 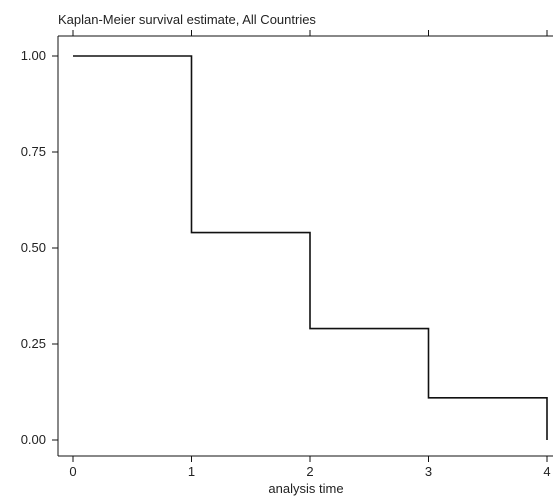 I want to click on y-tick-label: 0.75, so click(x=33, y=151).